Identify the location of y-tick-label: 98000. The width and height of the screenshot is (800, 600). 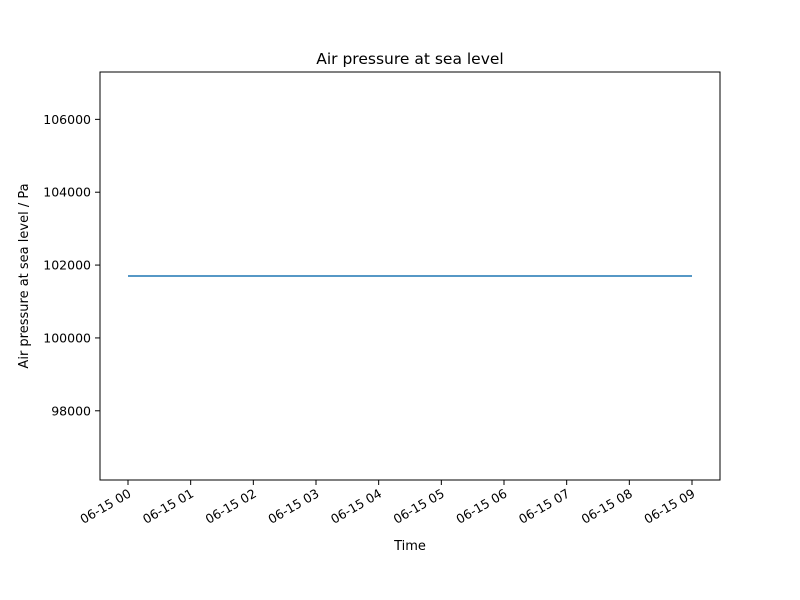
(71, 410).